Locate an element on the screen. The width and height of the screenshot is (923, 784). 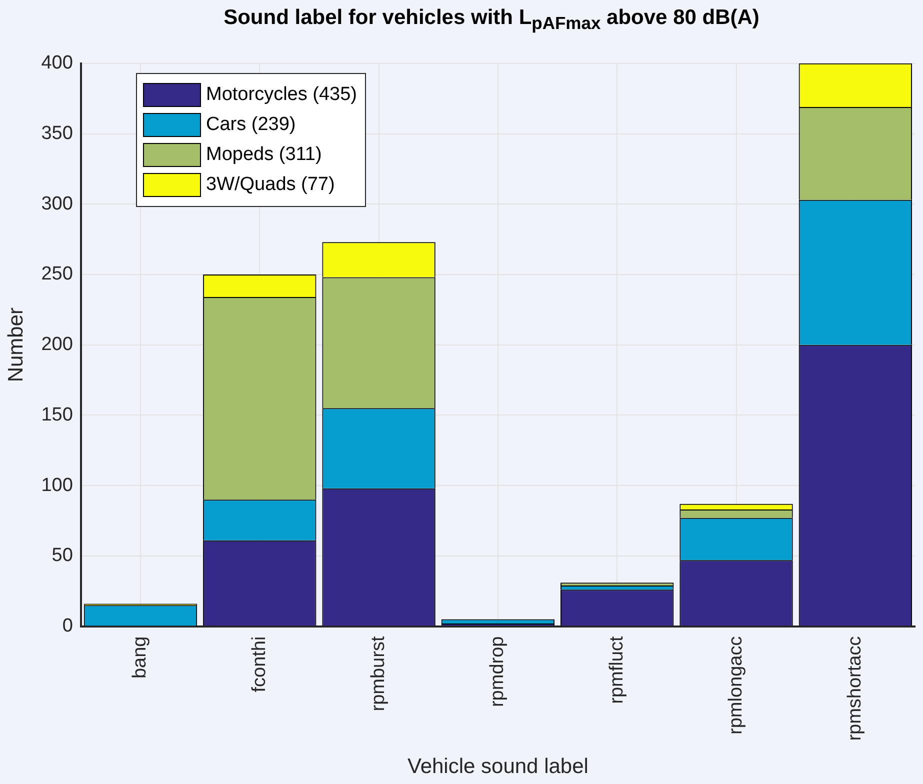
y-axis-title: Number is located at coordinates (16, 344).